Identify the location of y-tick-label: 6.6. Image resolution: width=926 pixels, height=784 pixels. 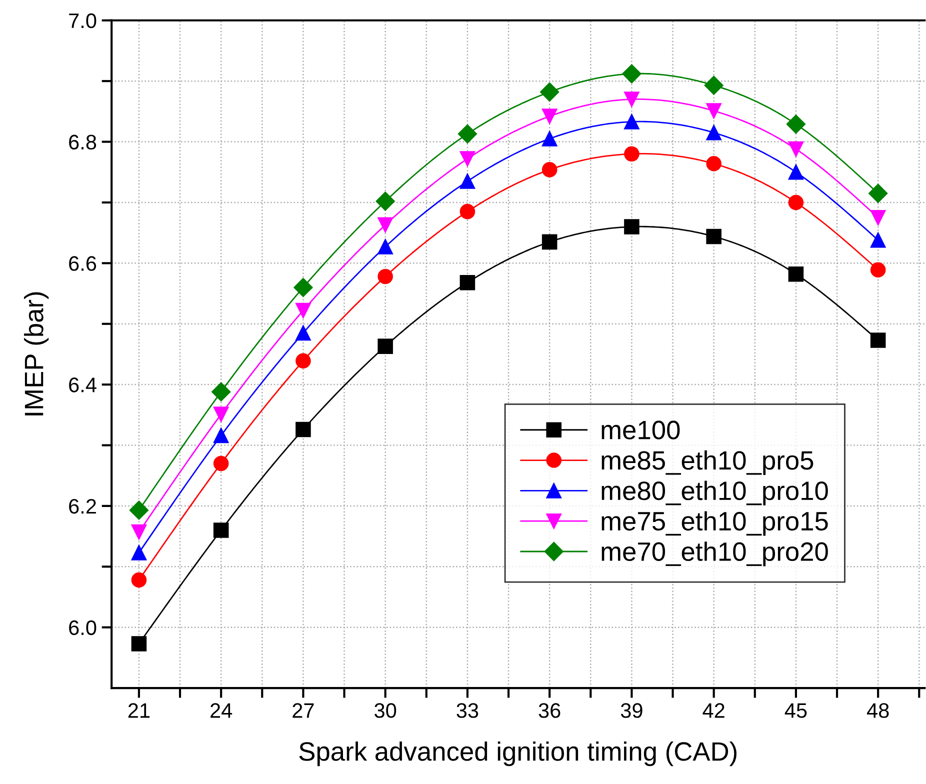
(82, 263).